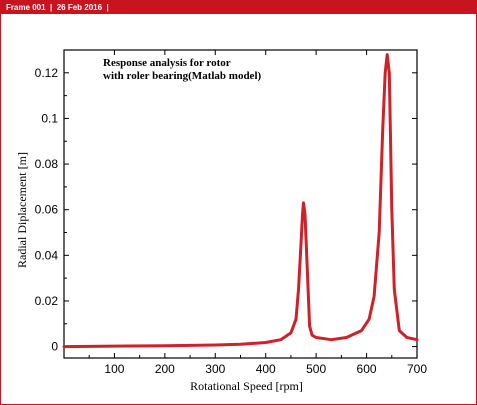  I want to click on y-tick-label: 0.1, so click(49, 118).